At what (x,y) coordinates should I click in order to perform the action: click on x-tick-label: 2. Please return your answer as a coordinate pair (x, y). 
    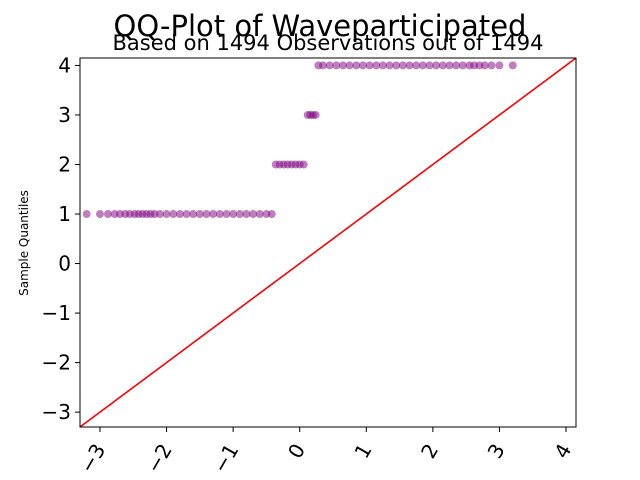
    Looking at the image, I should click on (429, 451).